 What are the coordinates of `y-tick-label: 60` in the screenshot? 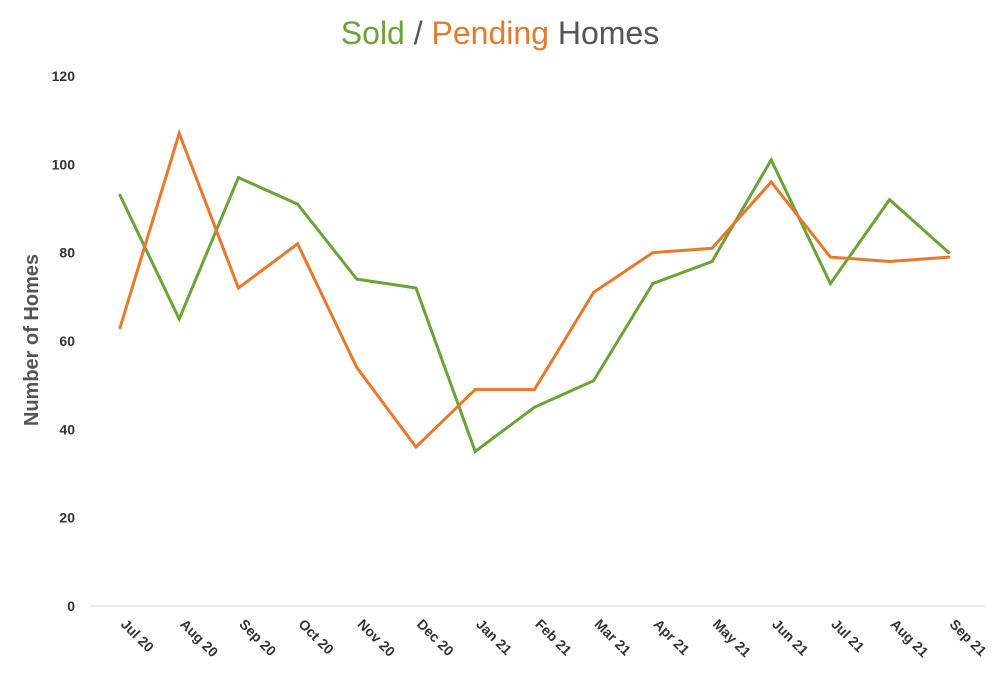 It's located at (67, 341).